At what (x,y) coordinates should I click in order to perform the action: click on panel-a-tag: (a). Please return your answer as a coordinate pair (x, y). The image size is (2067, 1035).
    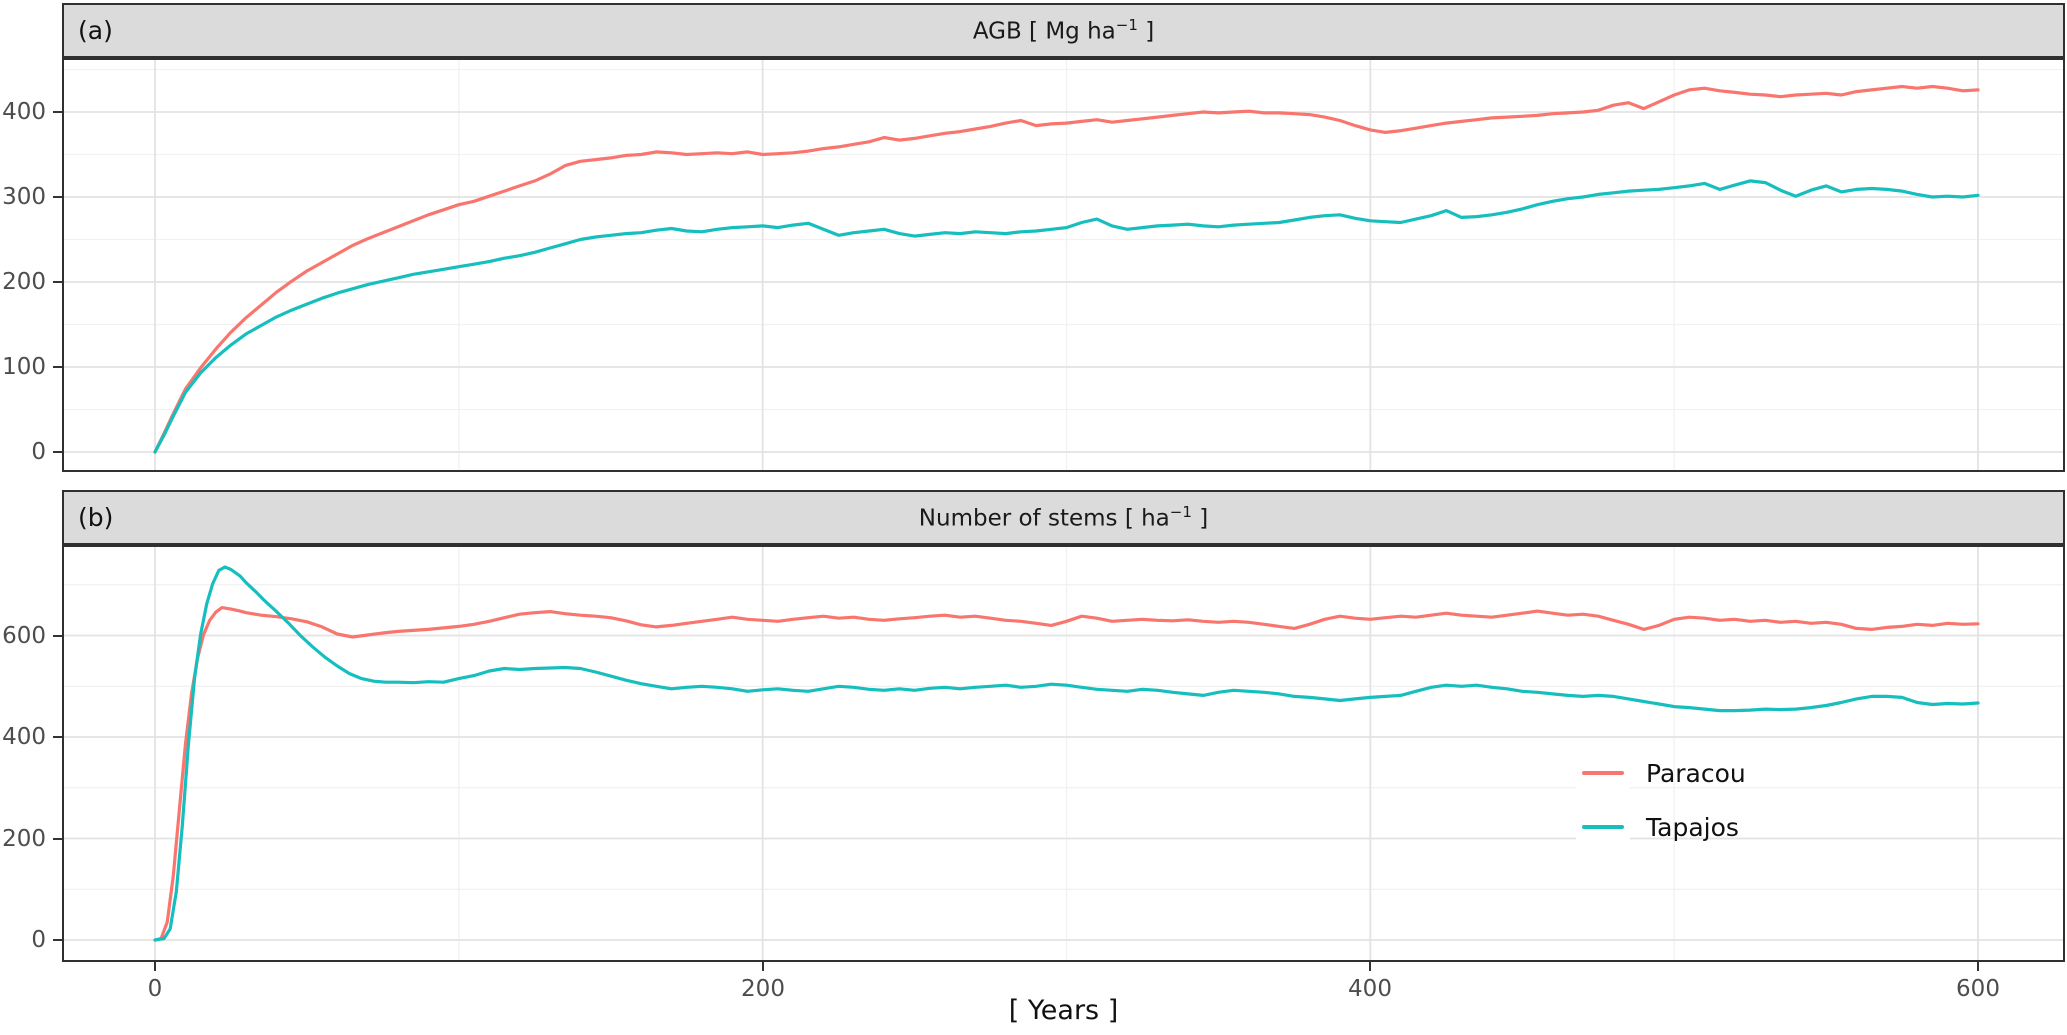
    Looking at the image, I should click on (95, 30).